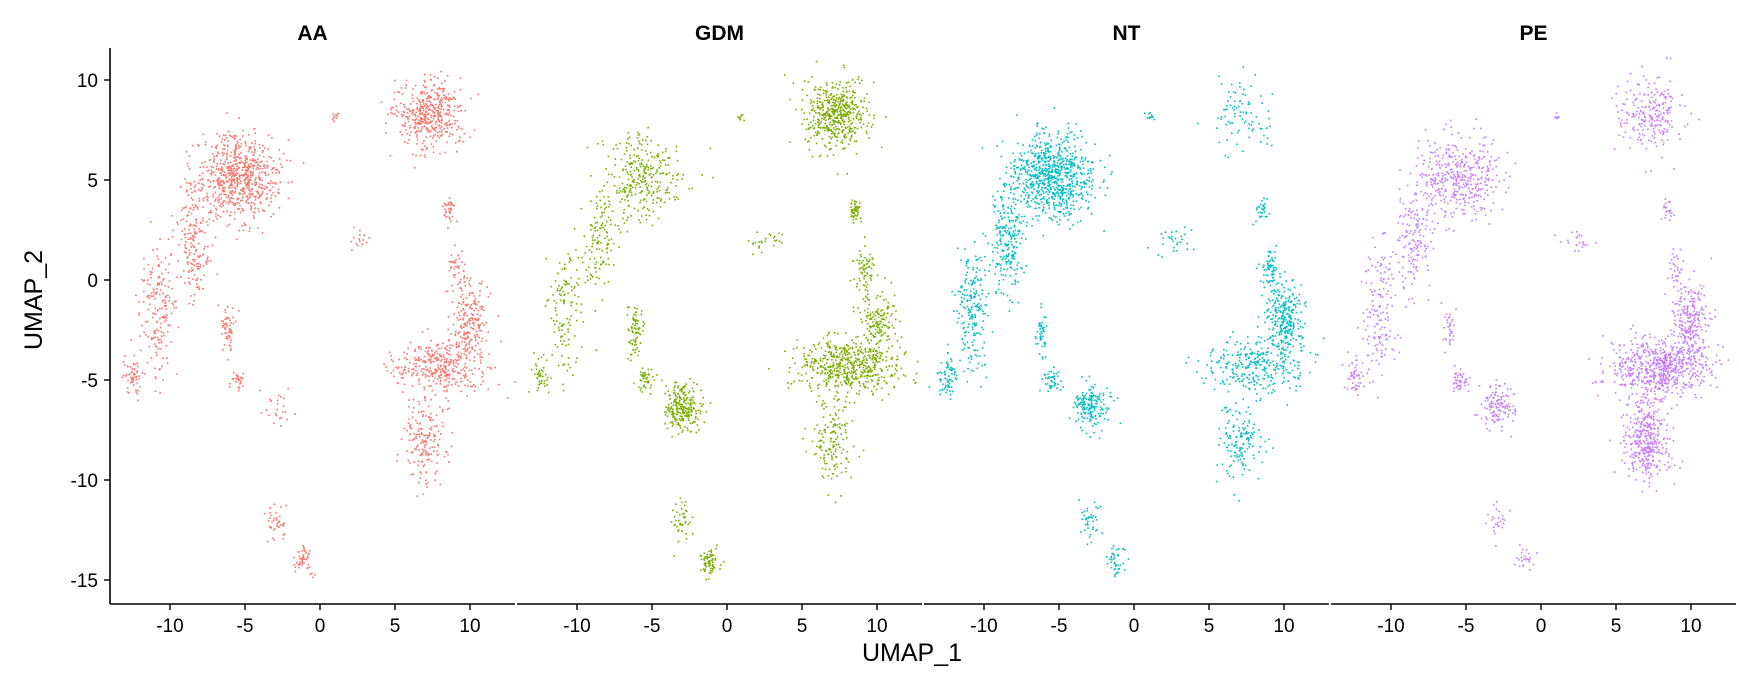 This screenshot has width=1739, height=674. What do you see at coordinates (245, 626) in the screenshot?
I see `x-tick-label: -5` at bounding box center [245, 626].